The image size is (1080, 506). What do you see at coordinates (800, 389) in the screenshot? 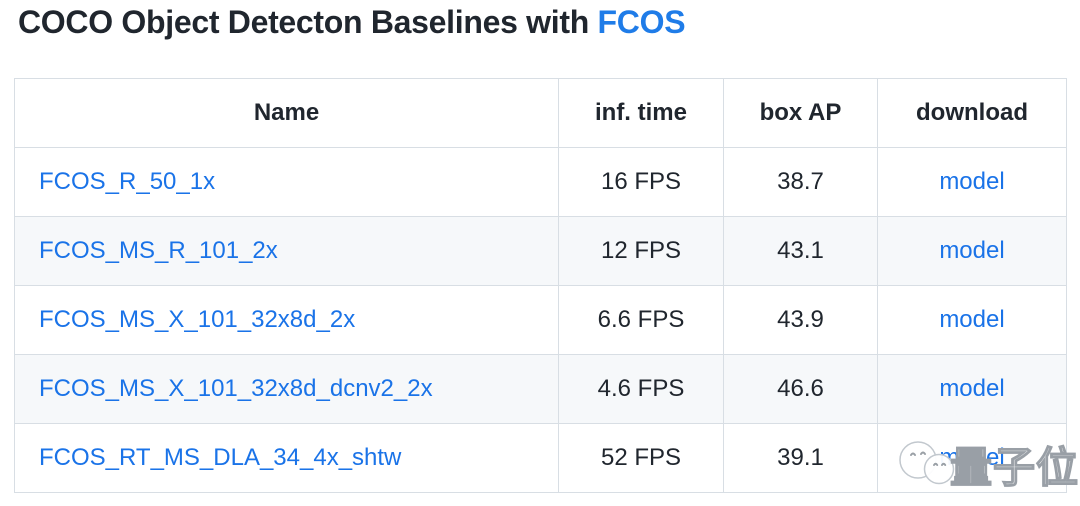
I see `box-ap-value: 46.6` at bounding box center [800, 389].